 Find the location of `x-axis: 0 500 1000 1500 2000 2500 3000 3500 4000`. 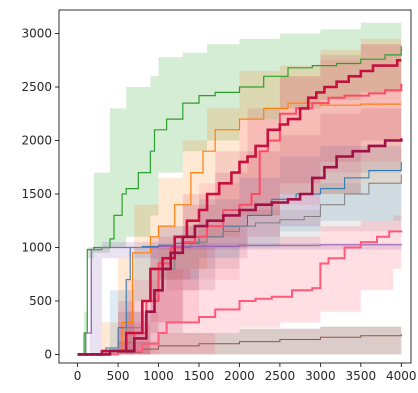

x-axis: 0 500 1000 1500 2000 2500 3000 3500 4000 is located at coordinates (245, 373).